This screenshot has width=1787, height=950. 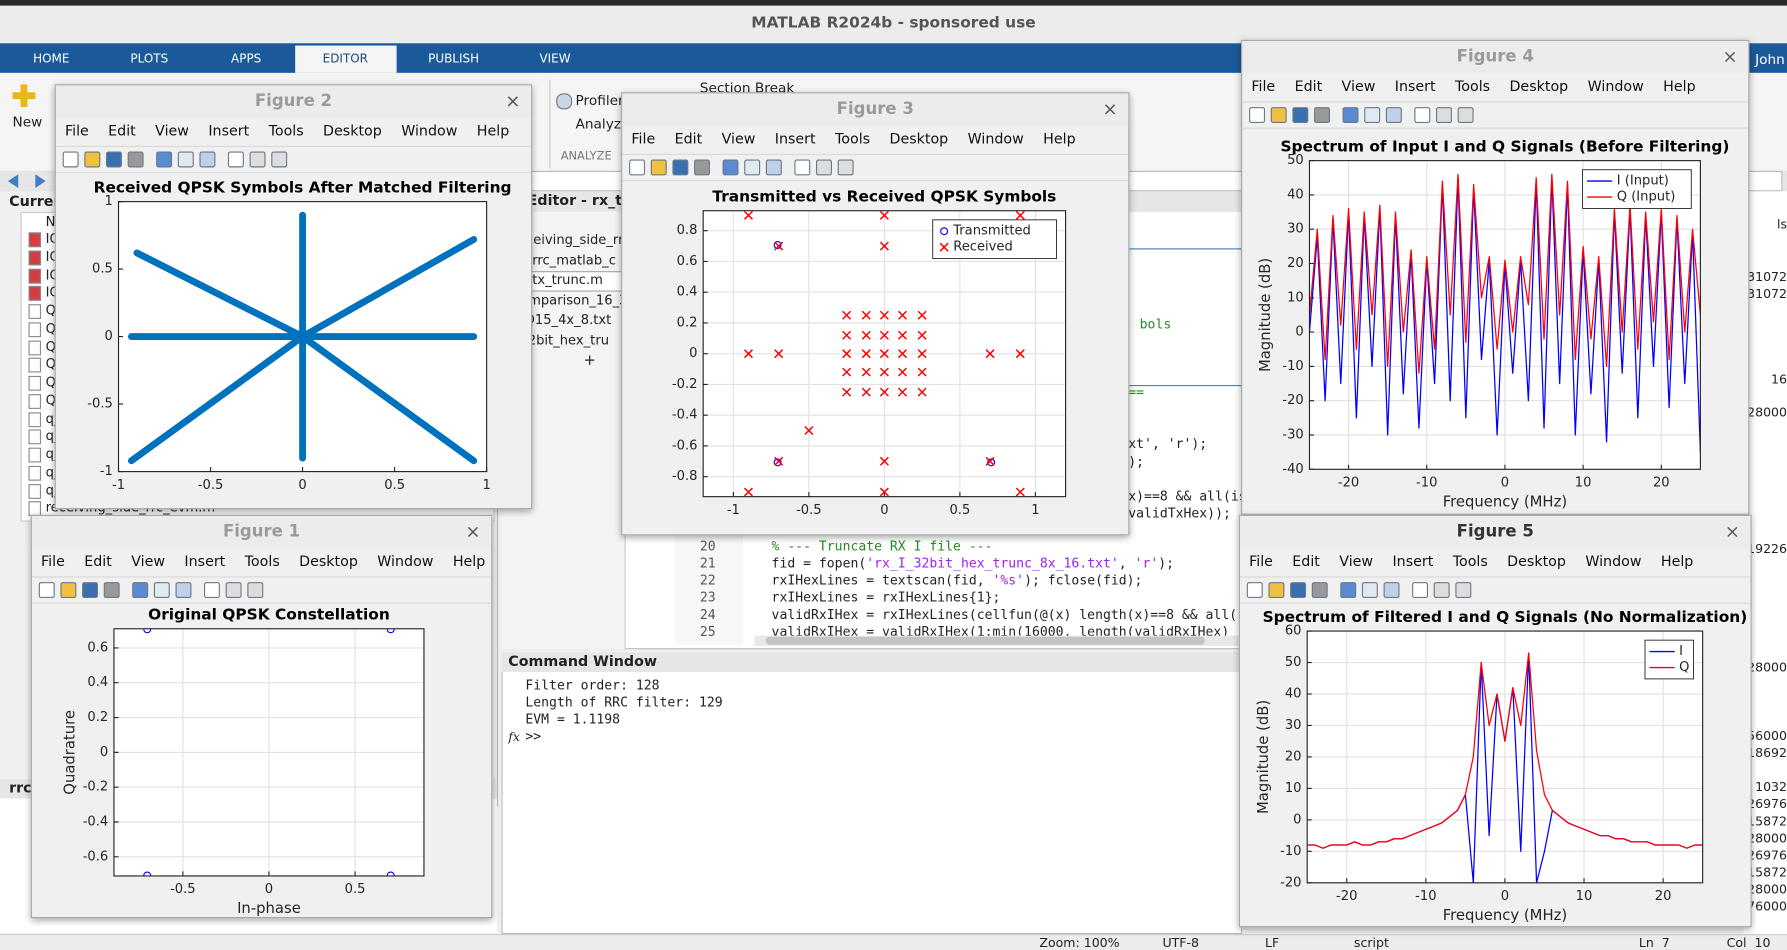 I want to click on toolstrip-tab: HOME, so click(x=51, y=59).